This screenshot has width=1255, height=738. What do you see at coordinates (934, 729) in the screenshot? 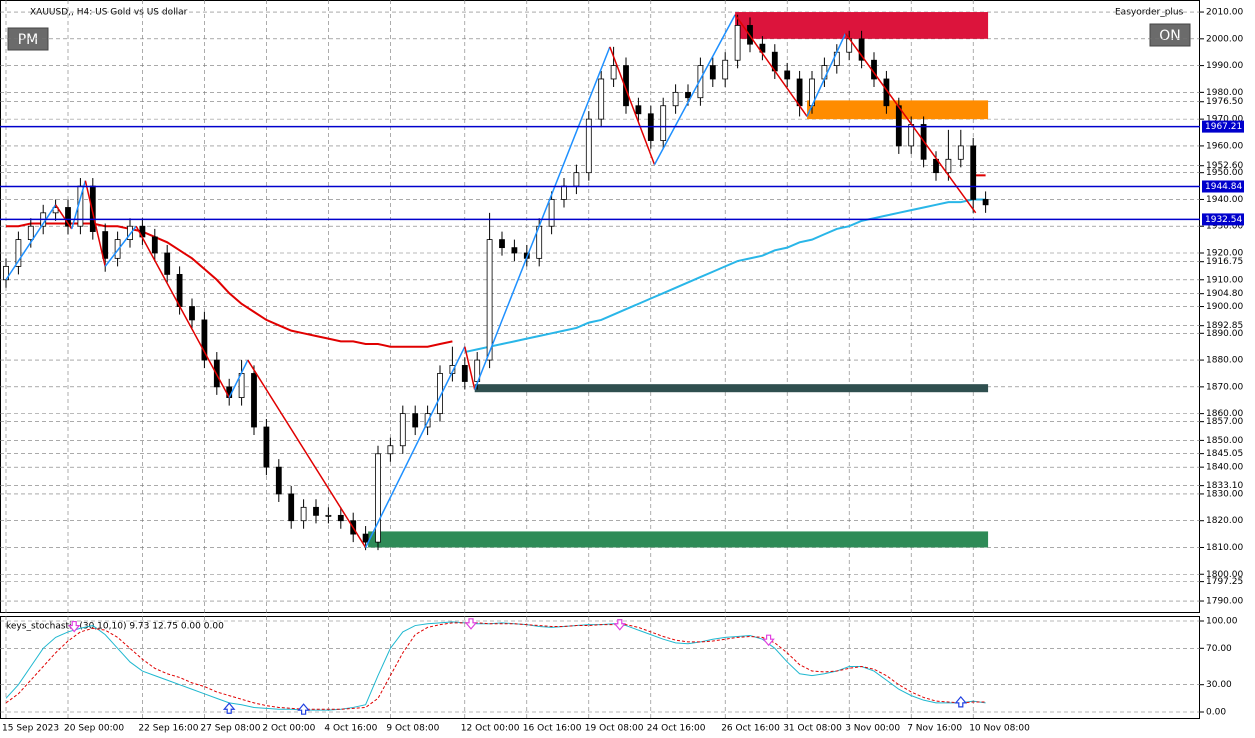
I see `x-tick-label: 7 Nov 16:00` at bounding box center [934, 729].